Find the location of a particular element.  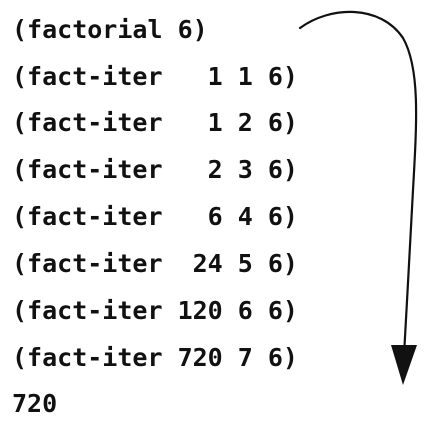

trace-line-result: 720 is located at coordinates (35, 403).